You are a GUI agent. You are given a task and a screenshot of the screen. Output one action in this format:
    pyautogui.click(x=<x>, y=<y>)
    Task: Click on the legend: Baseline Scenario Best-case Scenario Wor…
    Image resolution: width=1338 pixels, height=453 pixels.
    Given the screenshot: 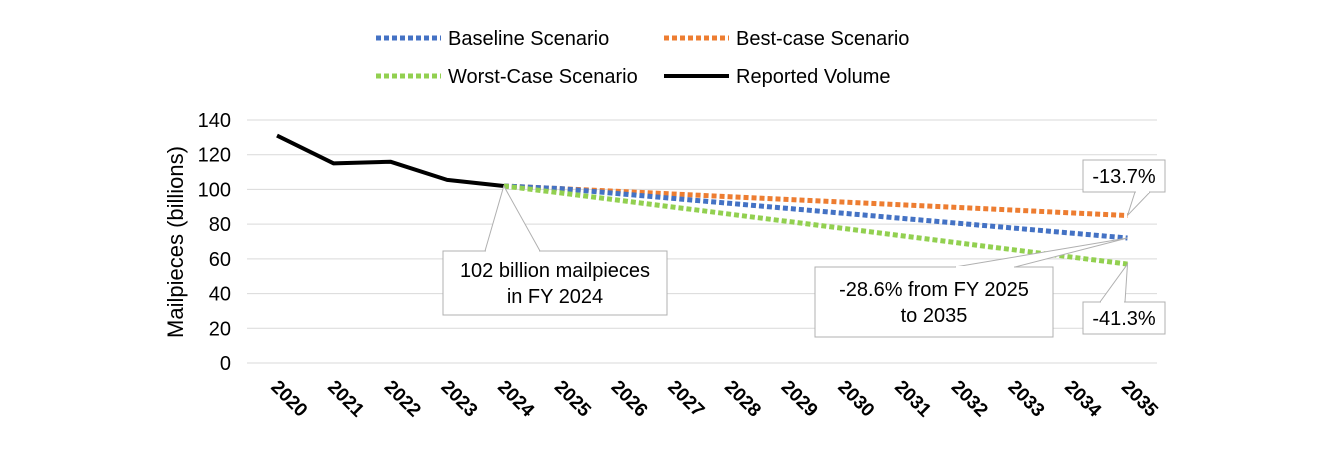 What is the action you would take?
    pyautogui.click(x=642, y=58)
    